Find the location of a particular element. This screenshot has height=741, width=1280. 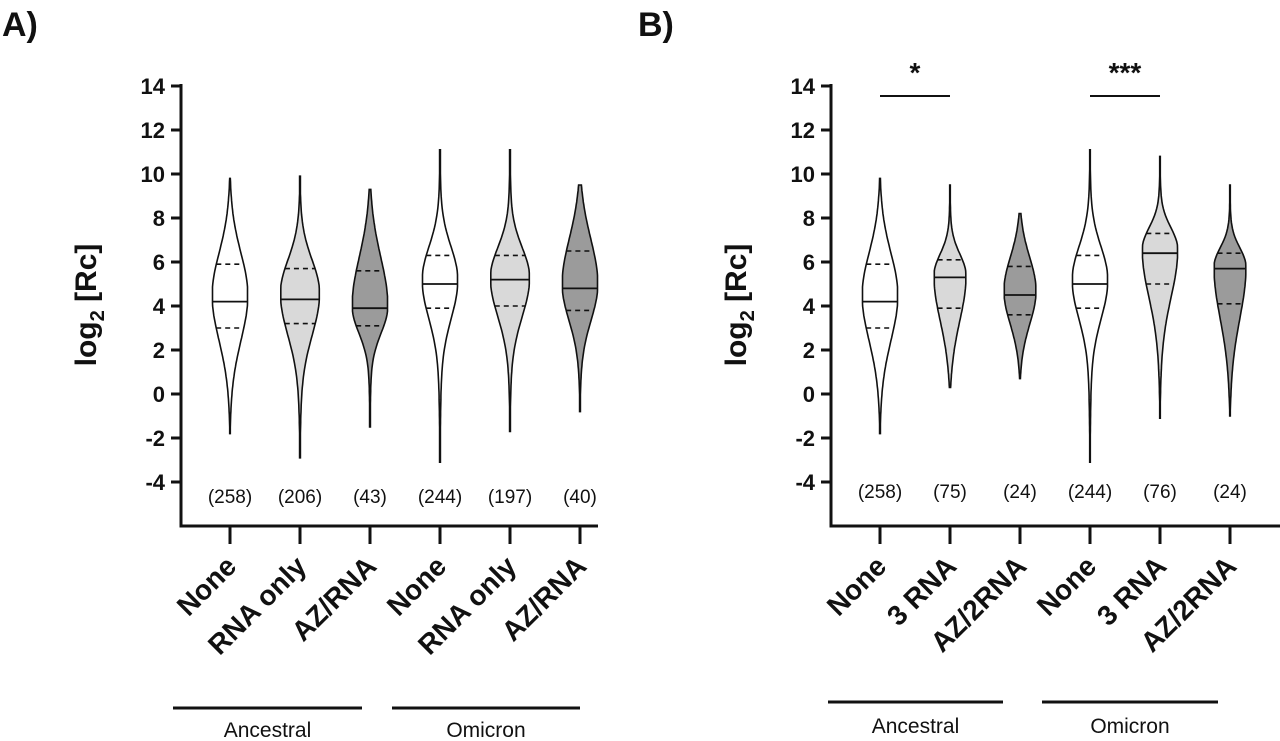

sample-count-label: (206) is located at coordinates (300, 497).